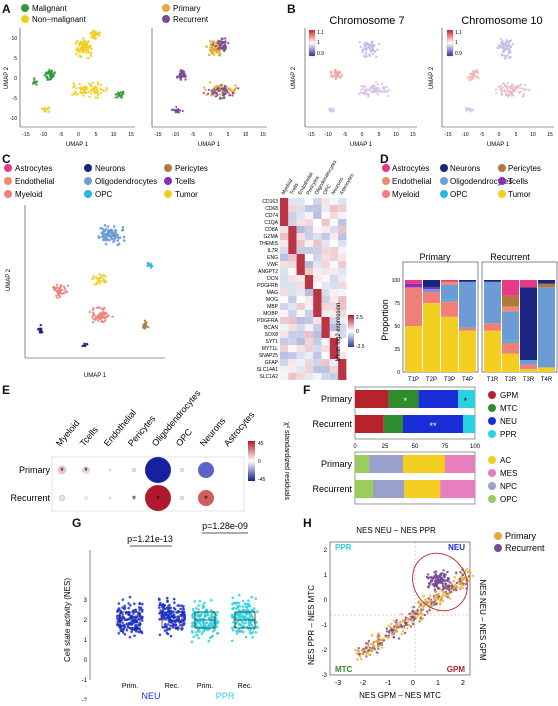 The width and height of the screenshot is (558, 706). What do you see at coordinates (30, 498) in the screenshot?
I see `residual-row-label: Recurrent` at bounding box center [30, 498].